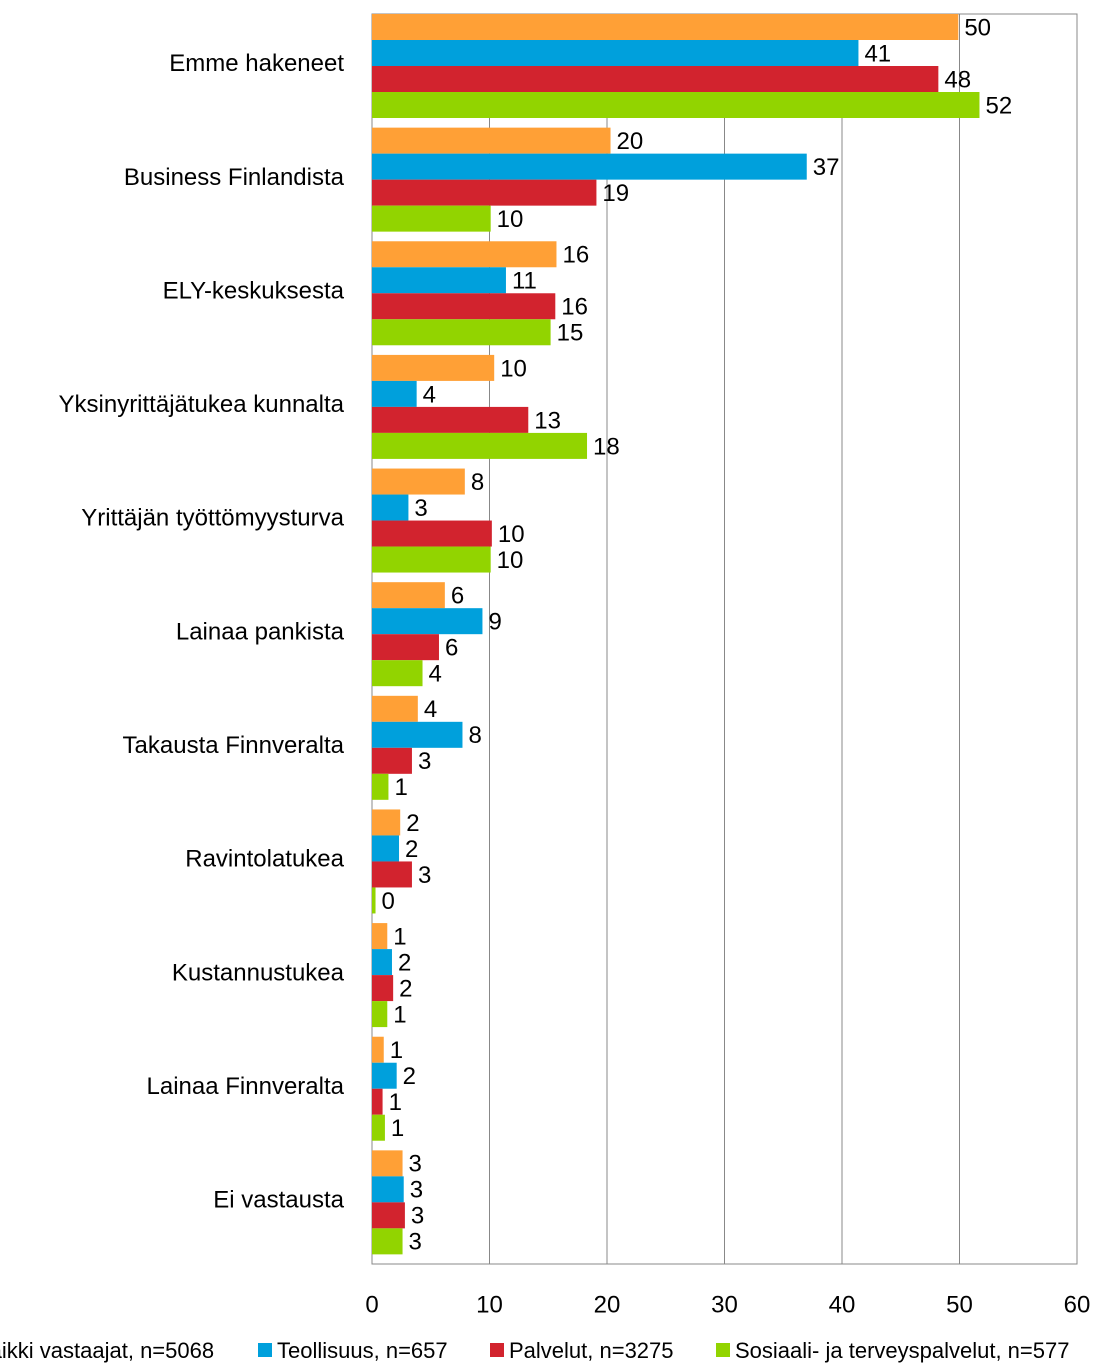 The width and height of the screenshot is (1120, 1371). I want to click on legend-label: Teollisuus, n=657, so click(362, 1350).